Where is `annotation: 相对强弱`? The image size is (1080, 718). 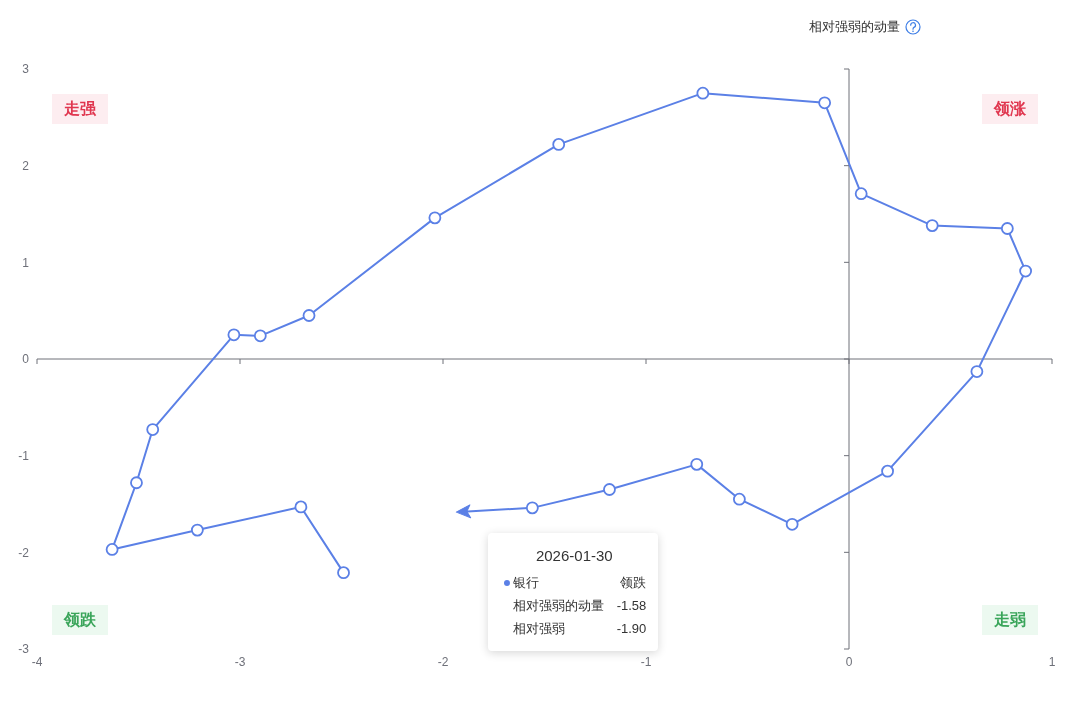
annotation: 相对强弱 is located at coordinates (539, 628).